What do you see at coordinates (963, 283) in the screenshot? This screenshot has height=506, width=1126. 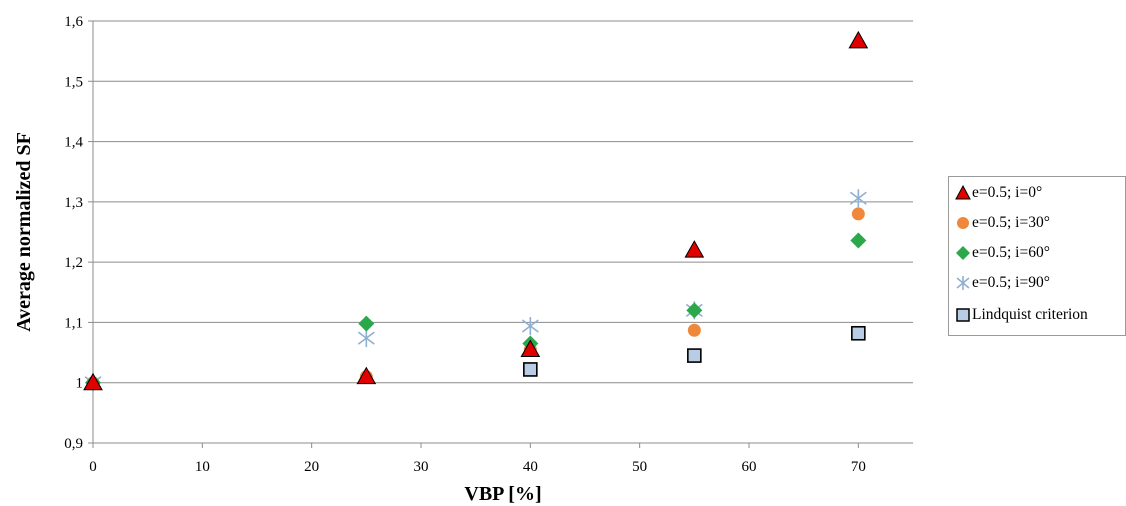 I see `asterisk-marker-icon` at bounding box center [963, 283].